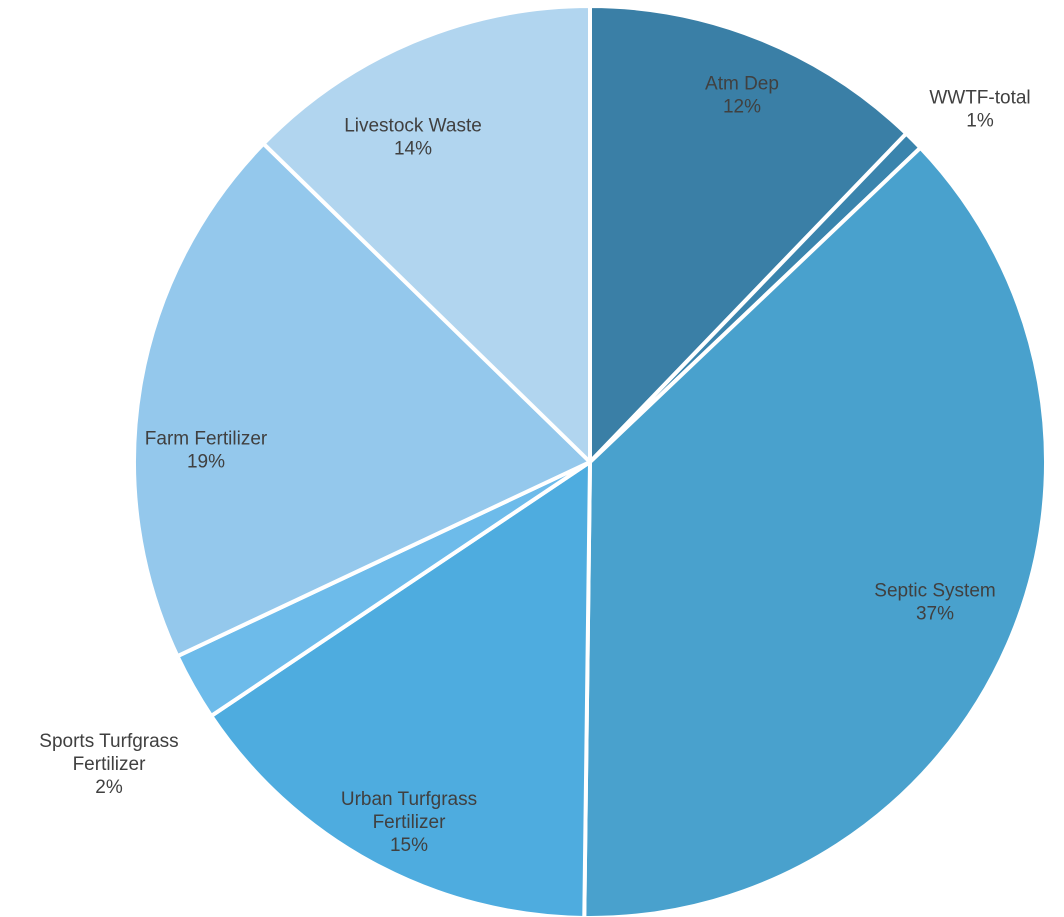 Image resolution: width=1064 pixels, height=917 pixels. Describe the element at coordinates (934, 591) in the screenshot. I see `slice-category-label: Septic System` at that location.